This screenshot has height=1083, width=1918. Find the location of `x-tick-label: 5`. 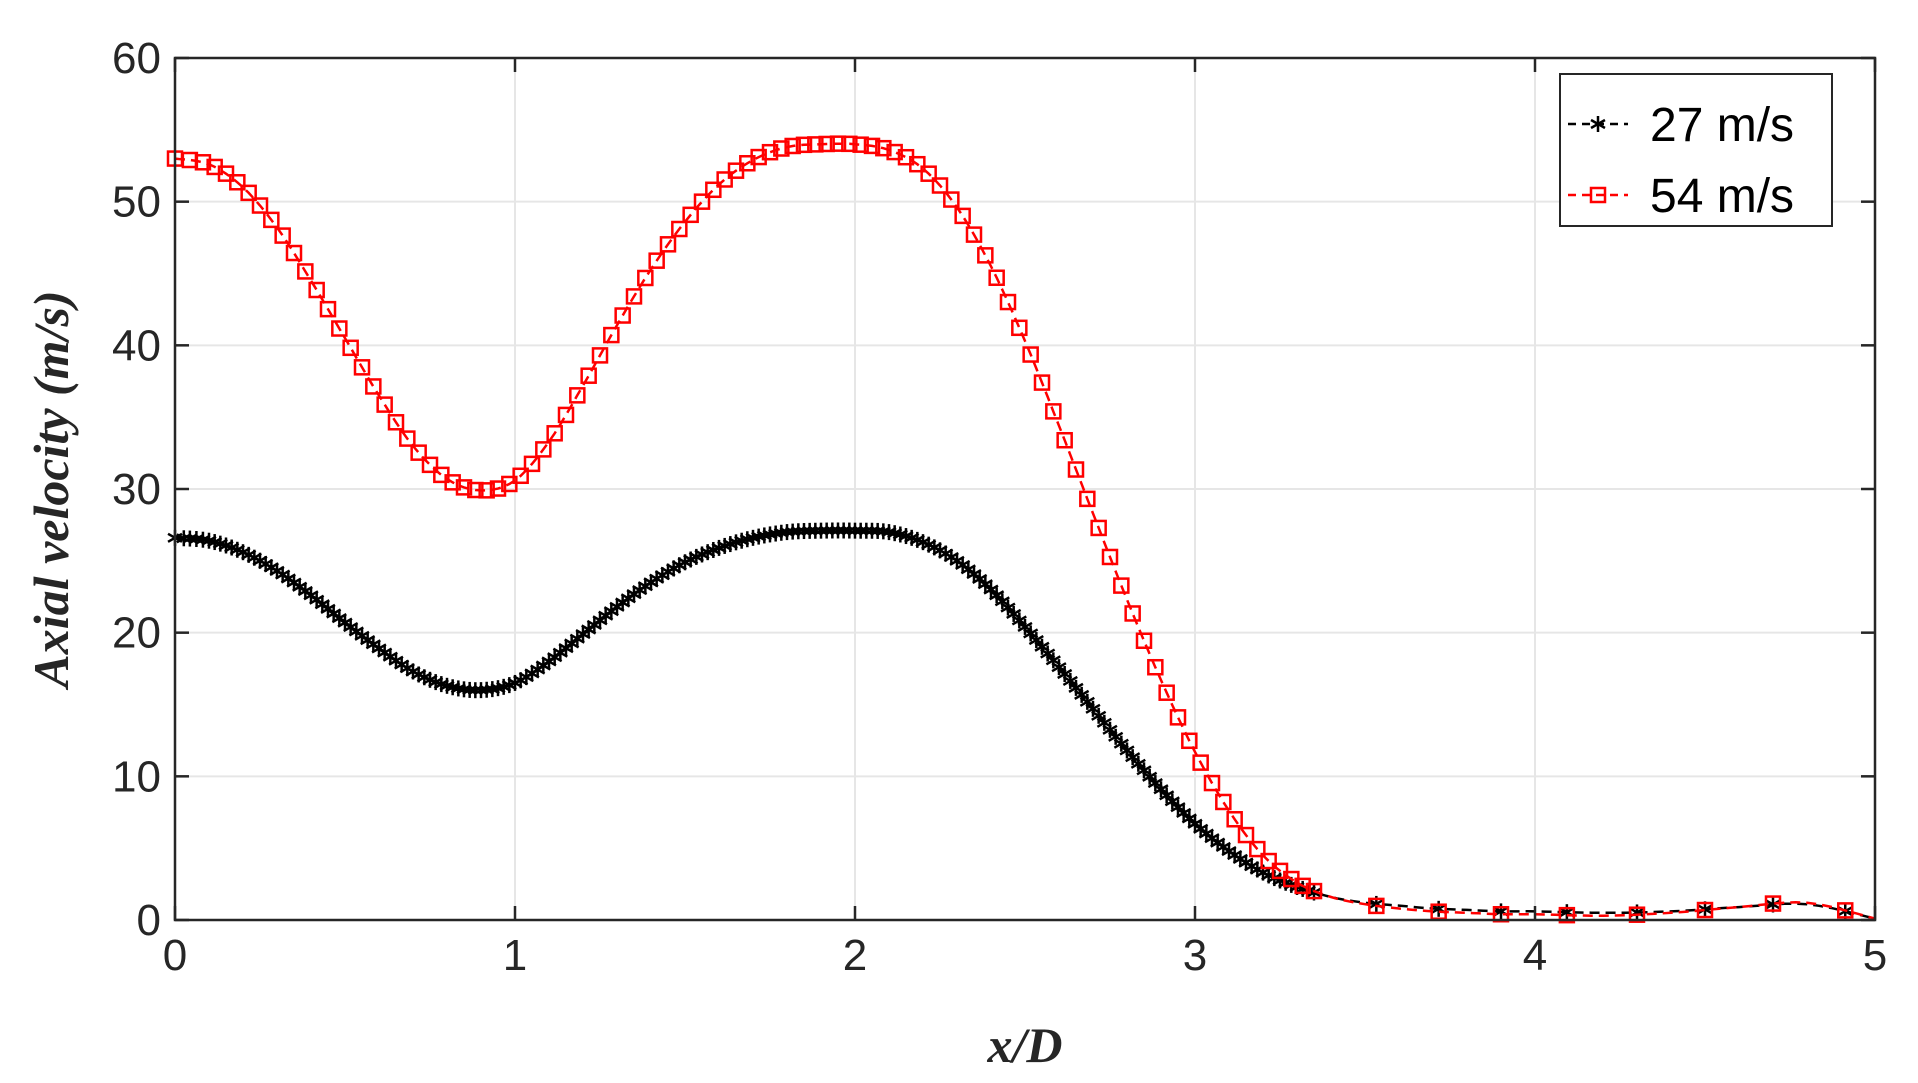

x-tick-label: 5 is located at coordinates (1875, 955).